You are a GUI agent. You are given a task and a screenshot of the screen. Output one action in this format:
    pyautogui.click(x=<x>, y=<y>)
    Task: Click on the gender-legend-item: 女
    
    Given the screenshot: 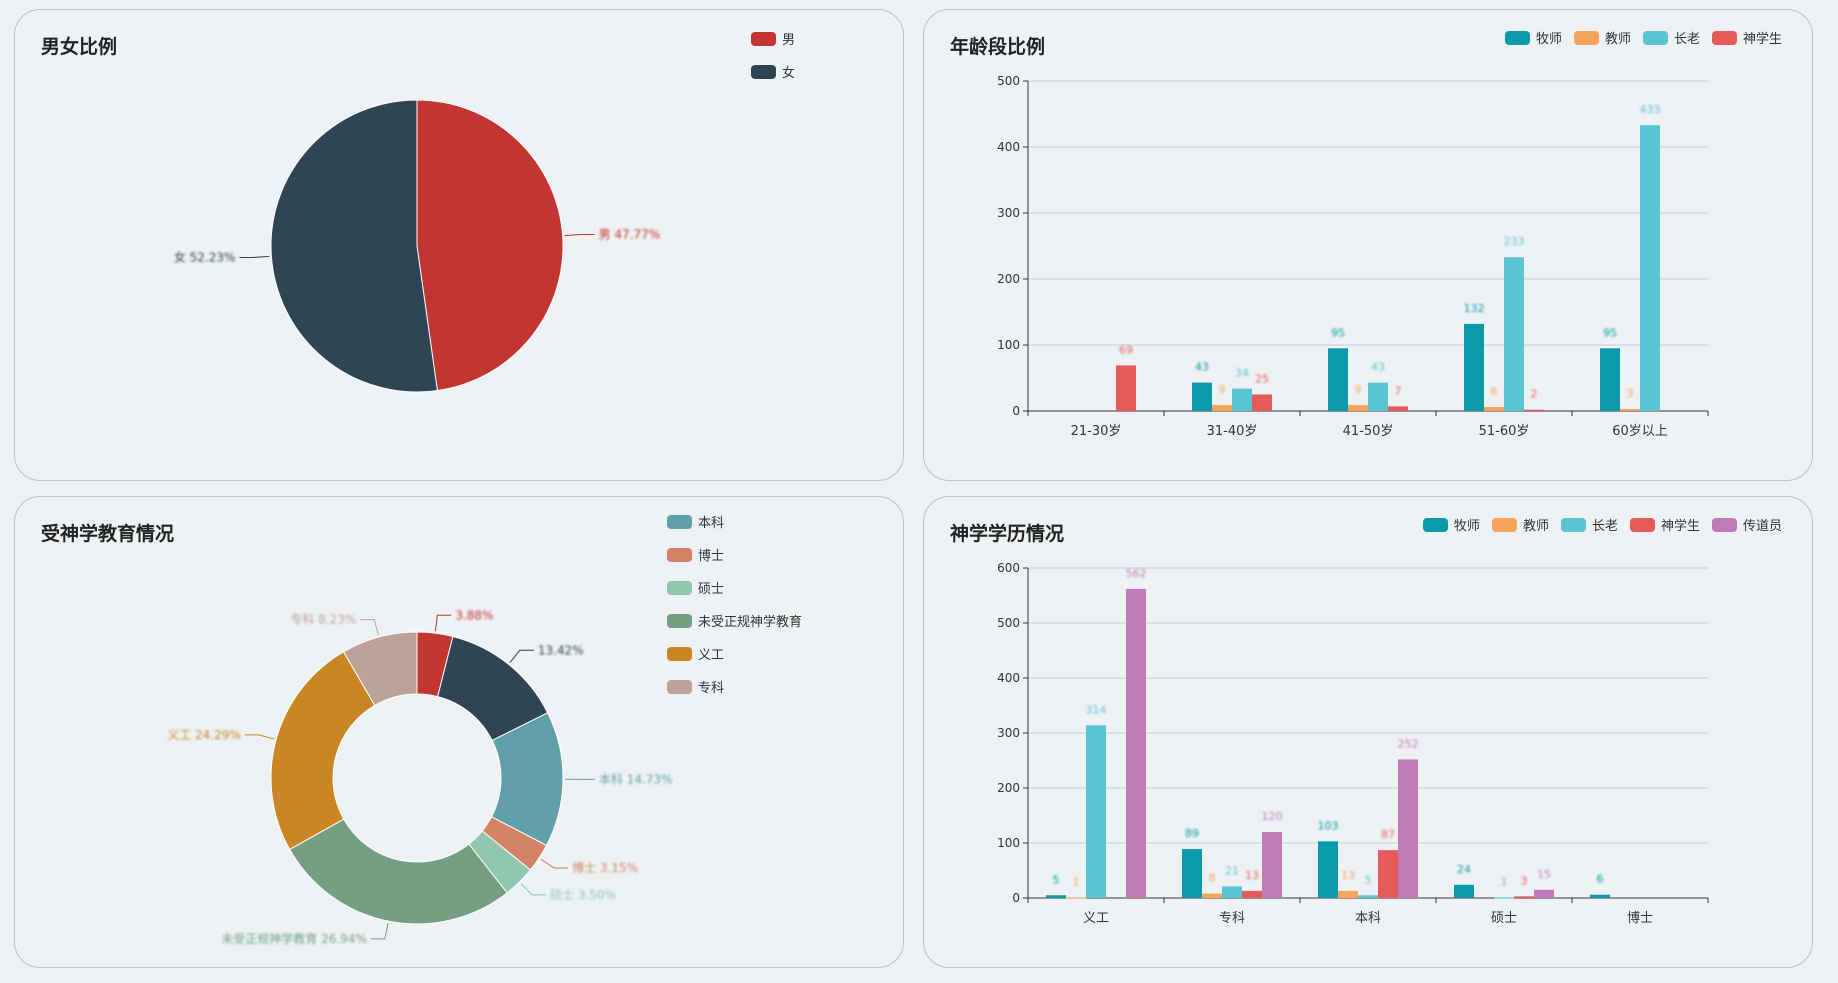 What is the action you would take?
    pyautogui.click(x=773, y=71)
    